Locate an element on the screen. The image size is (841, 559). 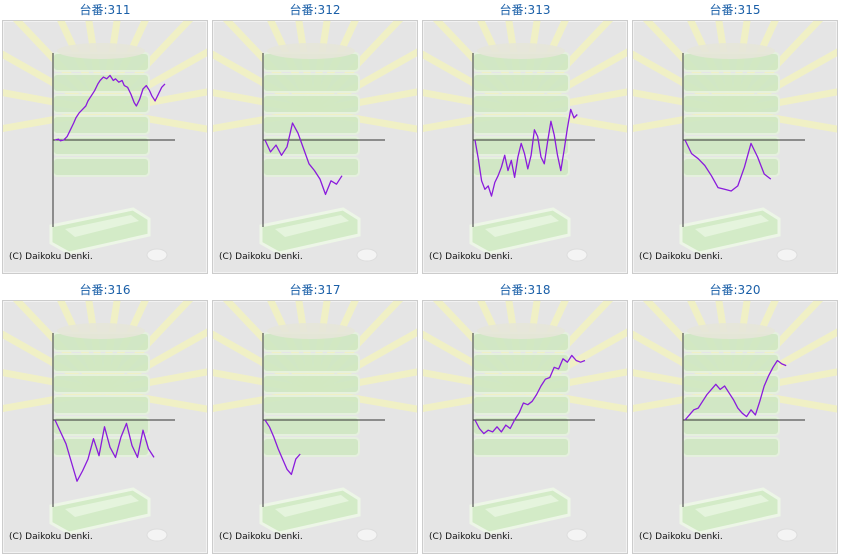
machine-card: 台番:312 (C) Daikoku Denki. is located at coordinates (315, 138).